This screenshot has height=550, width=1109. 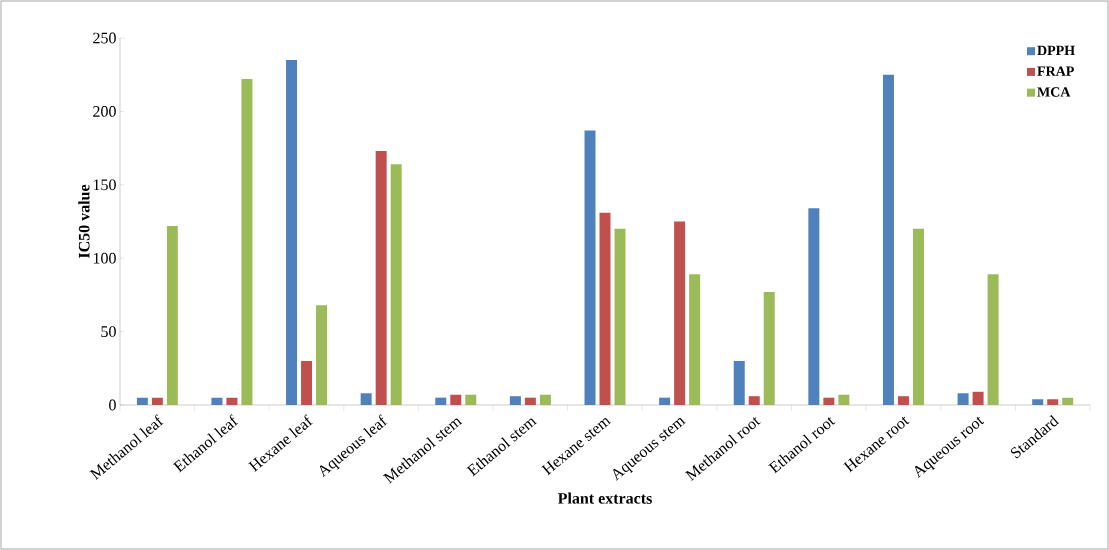 What do you see at coordinates (108, 331) in the screenshot?
I see `y-tick-label: 50` at bounding box center [108, 331].